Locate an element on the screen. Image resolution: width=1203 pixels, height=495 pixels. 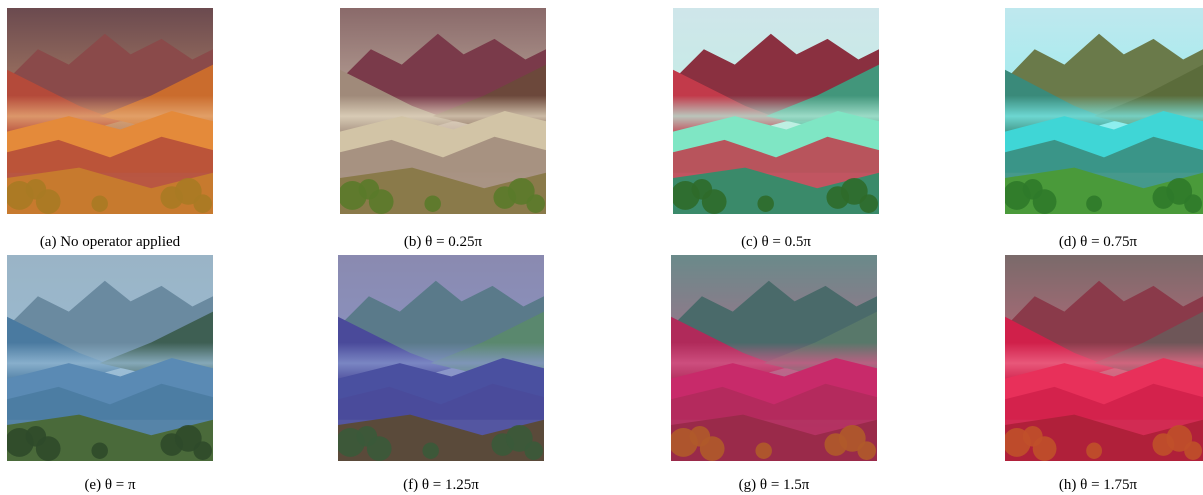
figure-image-e is located at coordinates (110, 358).